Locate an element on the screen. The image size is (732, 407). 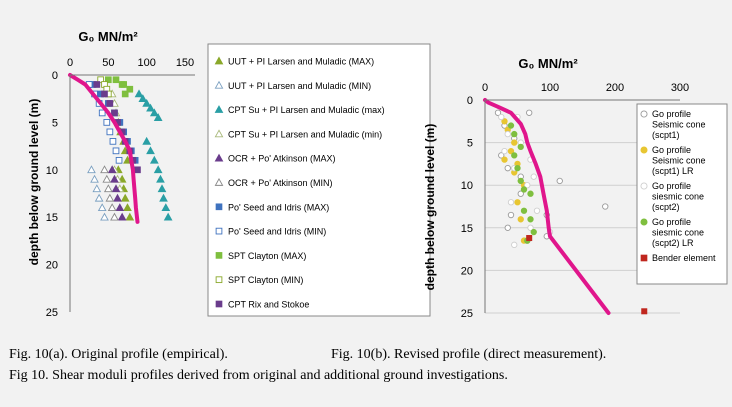
x-tick-label: 50 is located at coordinates (108, 63).